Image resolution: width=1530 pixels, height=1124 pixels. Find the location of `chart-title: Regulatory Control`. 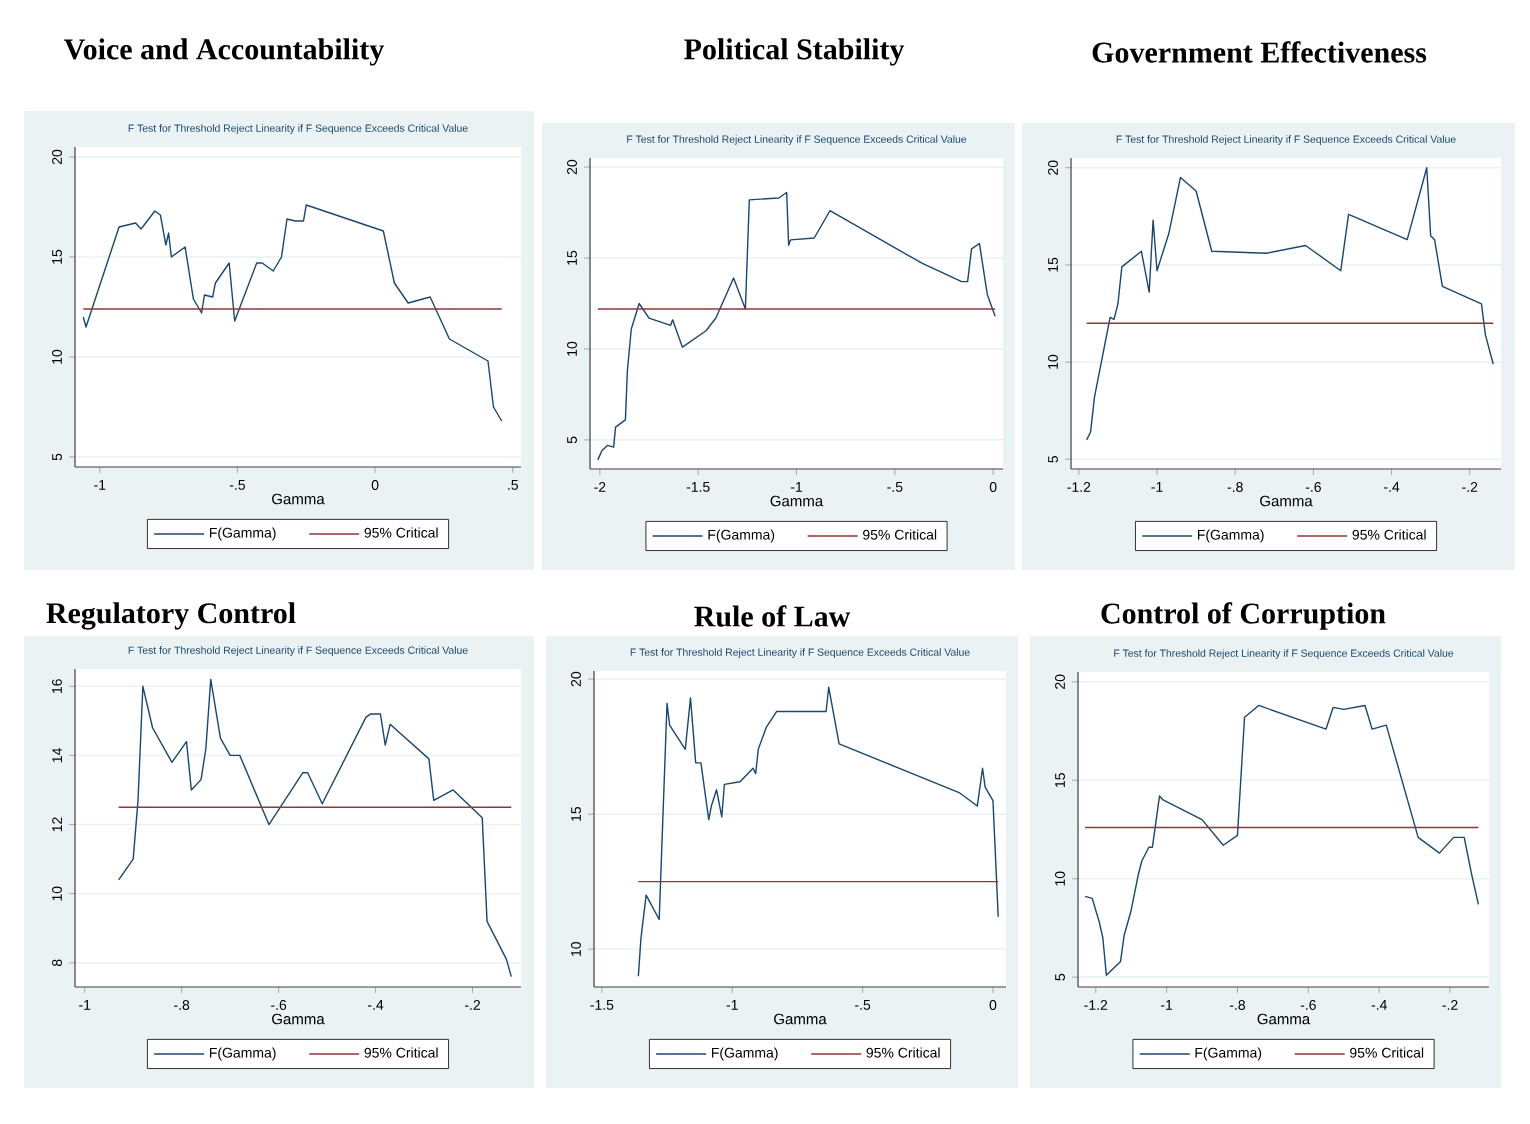

chart-title: Regulatory Control is located at coordinates (171, 616).